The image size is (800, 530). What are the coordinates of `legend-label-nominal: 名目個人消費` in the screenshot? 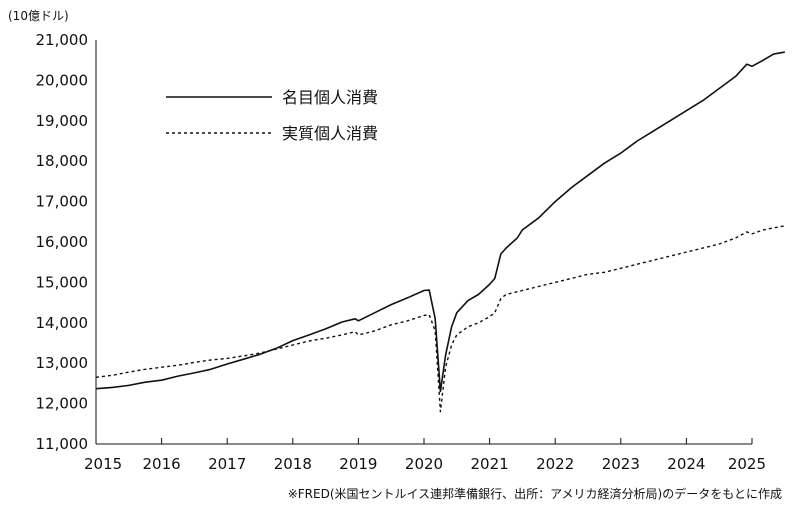 It's located at (330, 97).